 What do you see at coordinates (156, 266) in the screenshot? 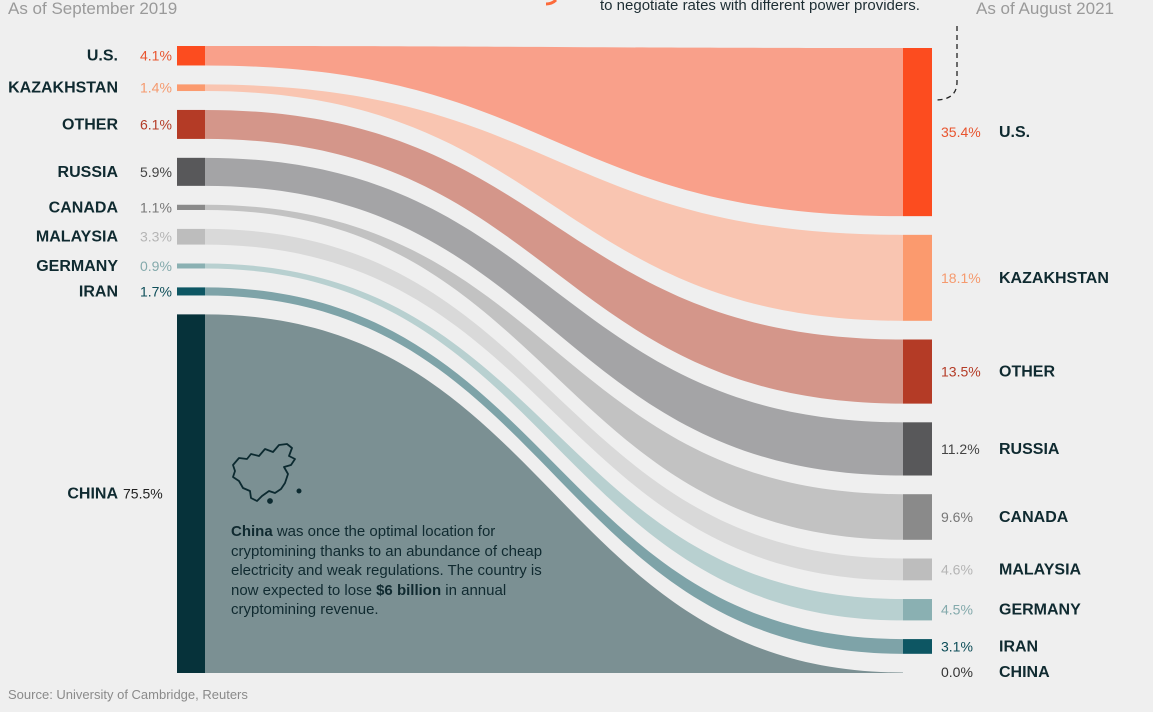
I see `left-value-germany: 0.9%` at bounding box center [156, 266].